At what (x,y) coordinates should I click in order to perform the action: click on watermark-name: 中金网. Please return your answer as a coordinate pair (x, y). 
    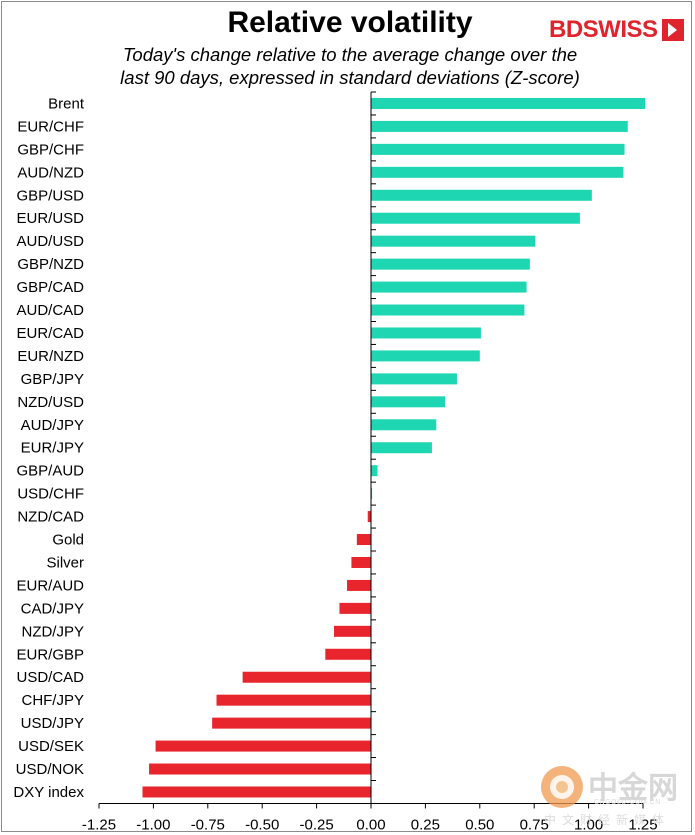
    Looking at the image, I should click on (633, 788).